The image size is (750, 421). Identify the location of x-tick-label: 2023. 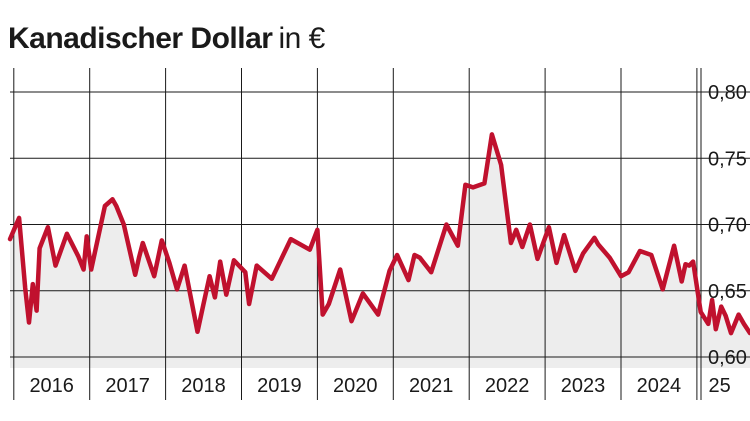
(583, 386).